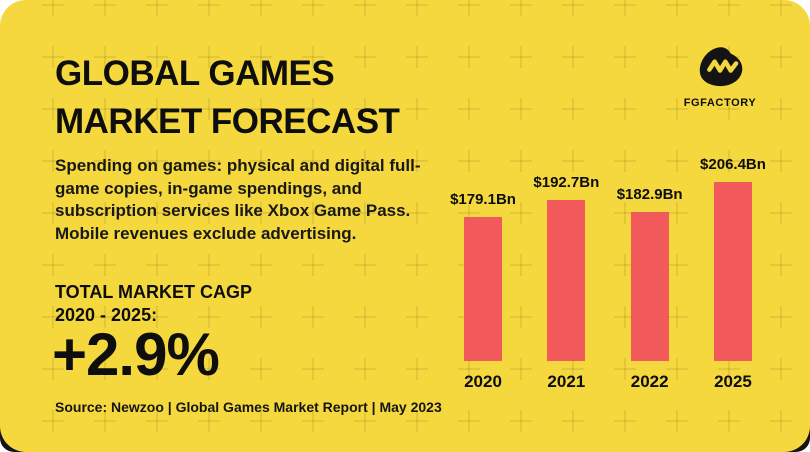 The image size is (810, 452). I want to click on bar-column: $206.4Bn 2025, so click(733, 269).